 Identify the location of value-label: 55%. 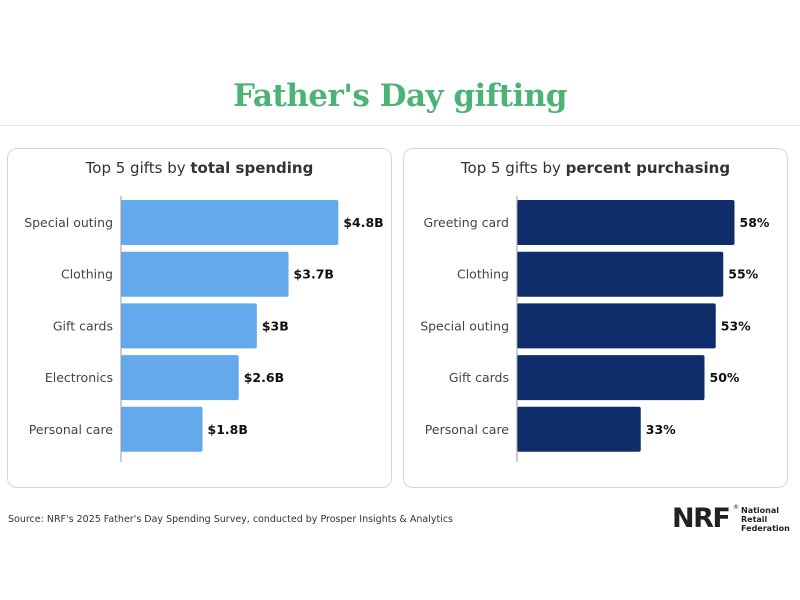
(743, 274).